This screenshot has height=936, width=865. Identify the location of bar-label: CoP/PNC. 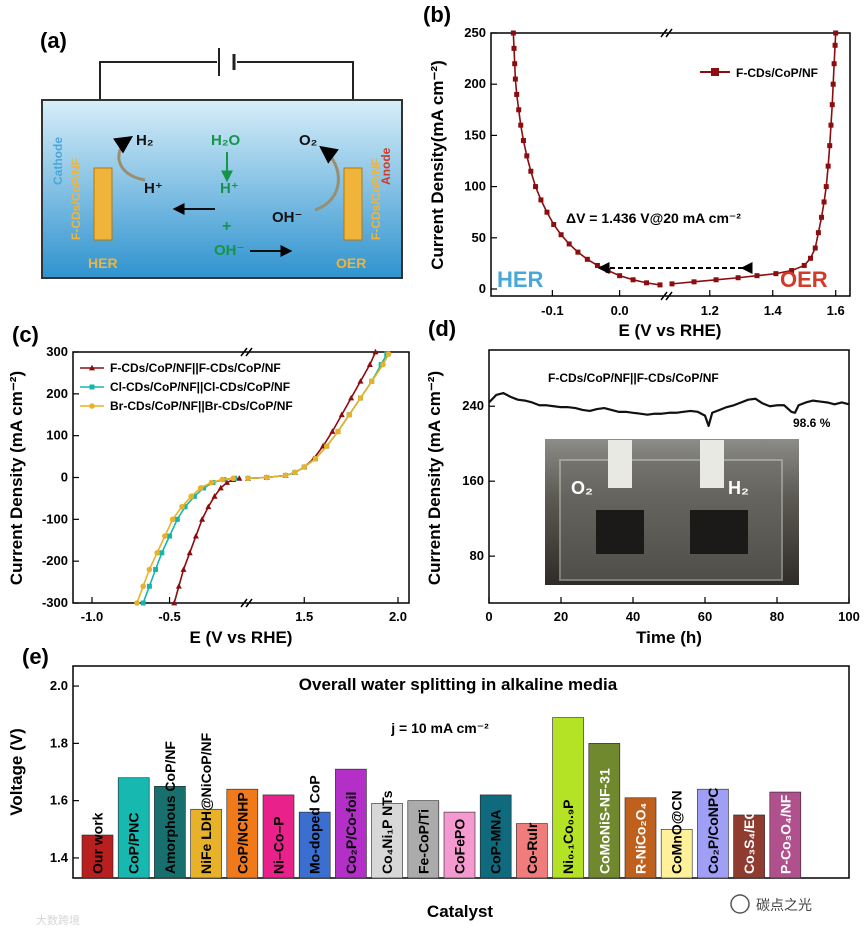
(134, 843).